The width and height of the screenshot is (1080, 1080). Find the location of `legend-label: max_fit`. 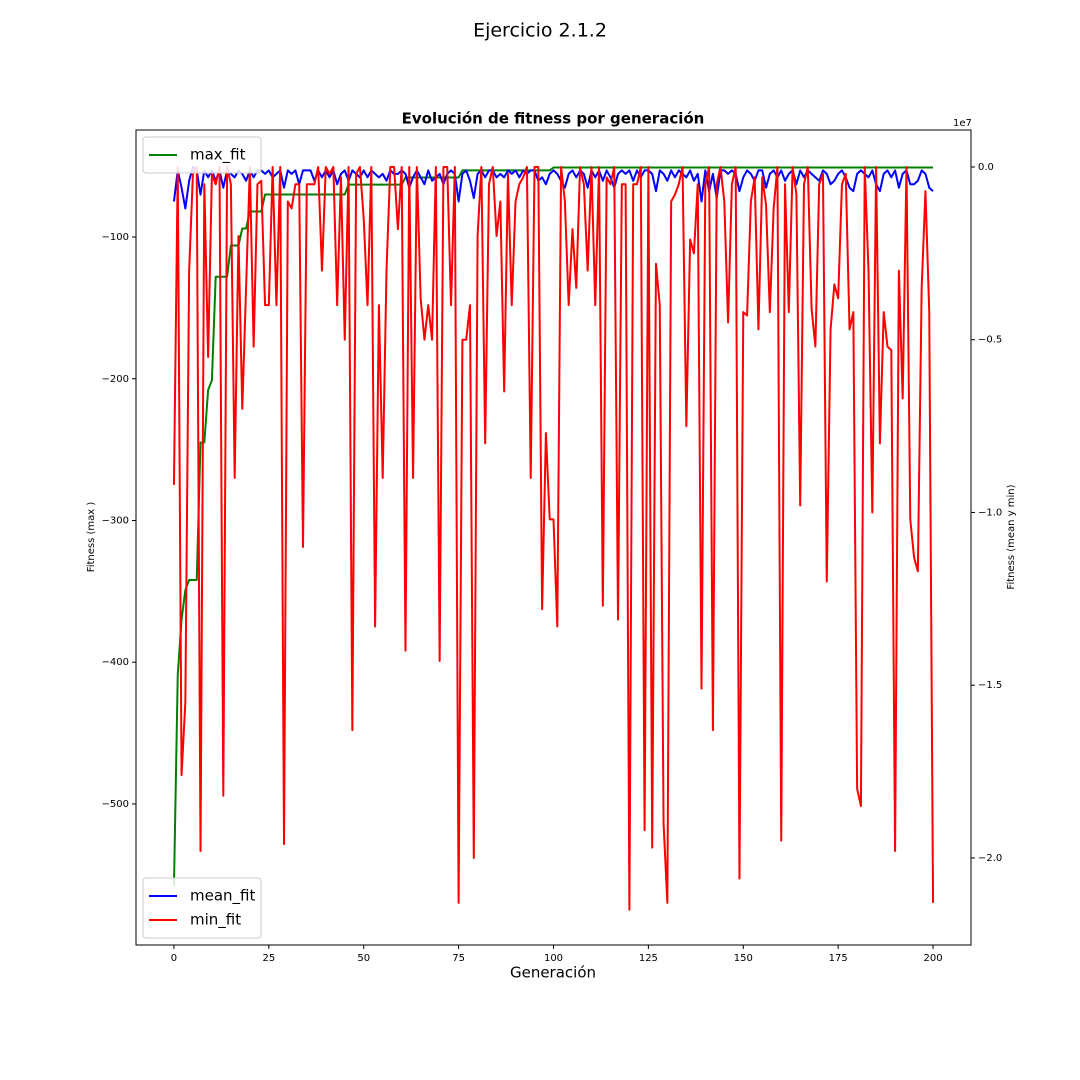

legend-label: max_fit is located at coordinates (218, 155).